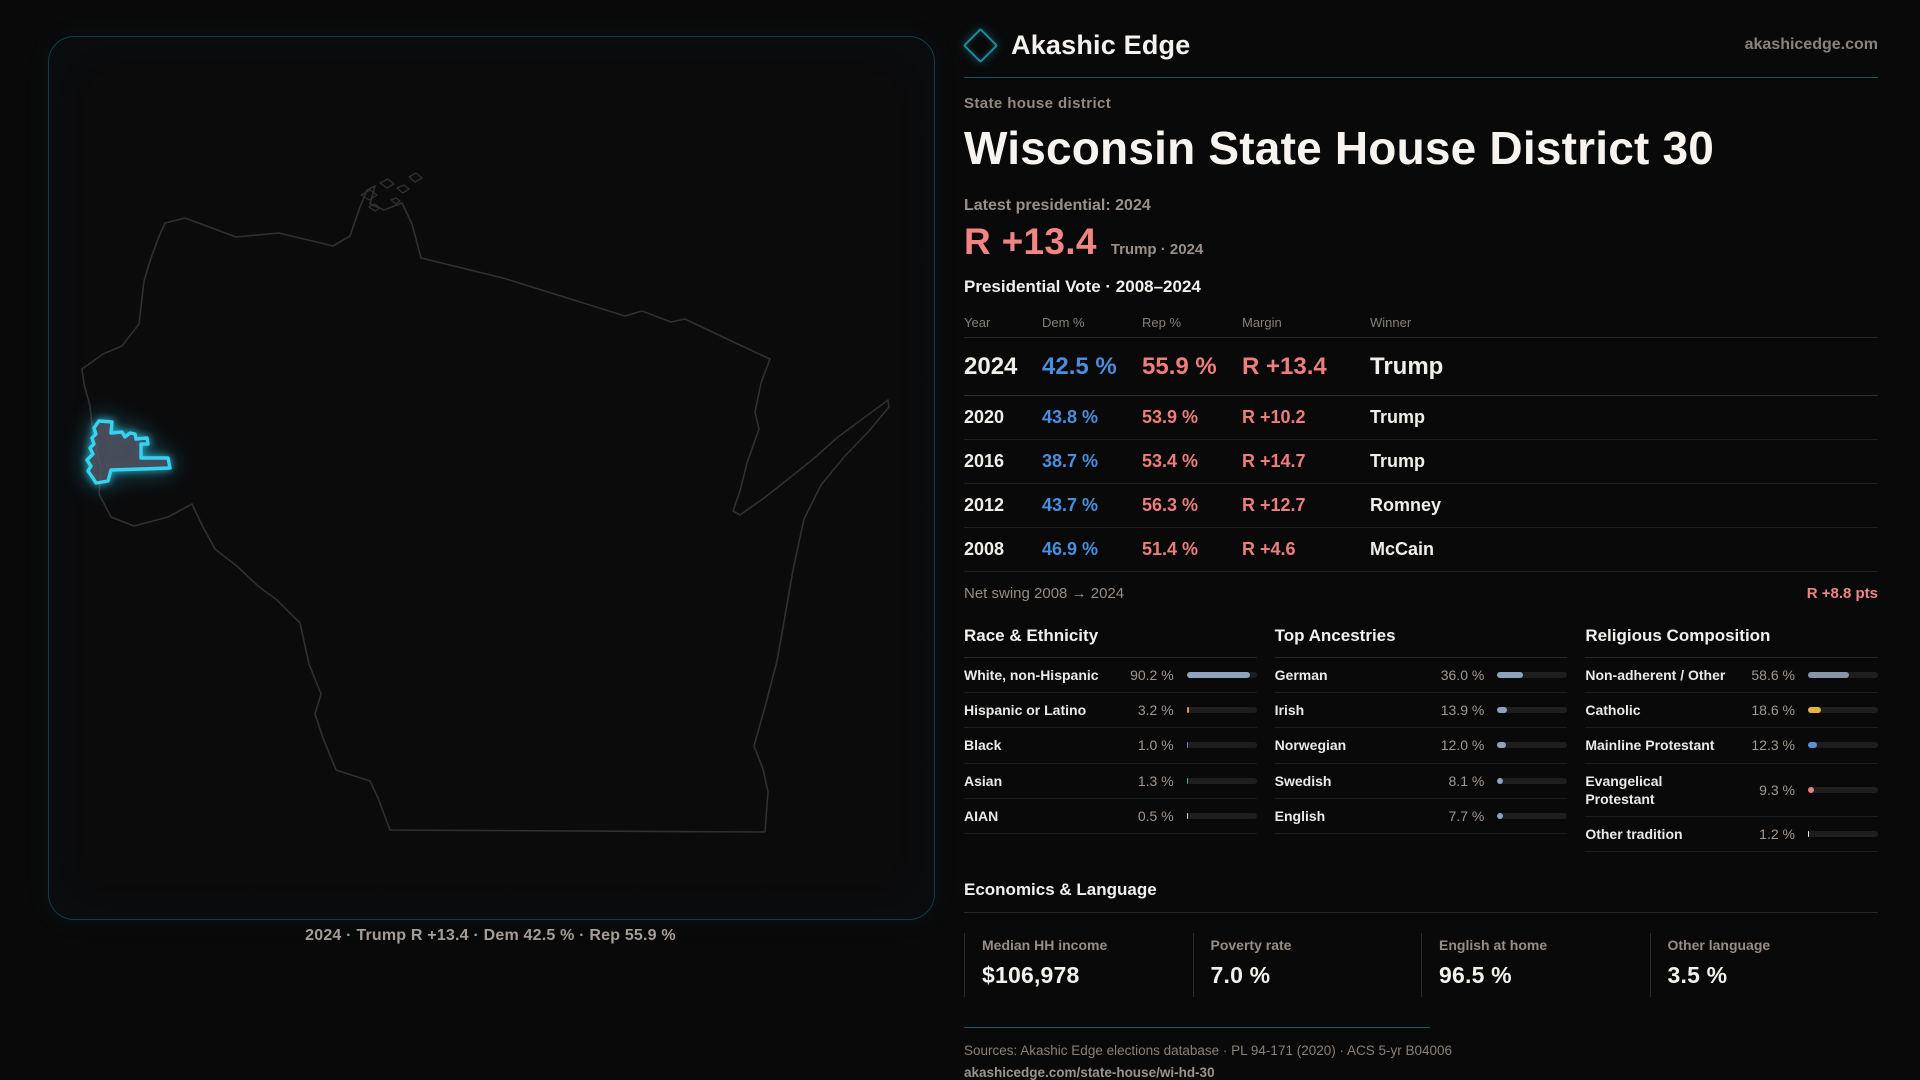 The height and width of the screenshot is (1080, 1920). What do you see at coordinates (1179, 366) in the screenshot?
I see `cell-rep: 55.9 %` at bounding box center [1179, 366].